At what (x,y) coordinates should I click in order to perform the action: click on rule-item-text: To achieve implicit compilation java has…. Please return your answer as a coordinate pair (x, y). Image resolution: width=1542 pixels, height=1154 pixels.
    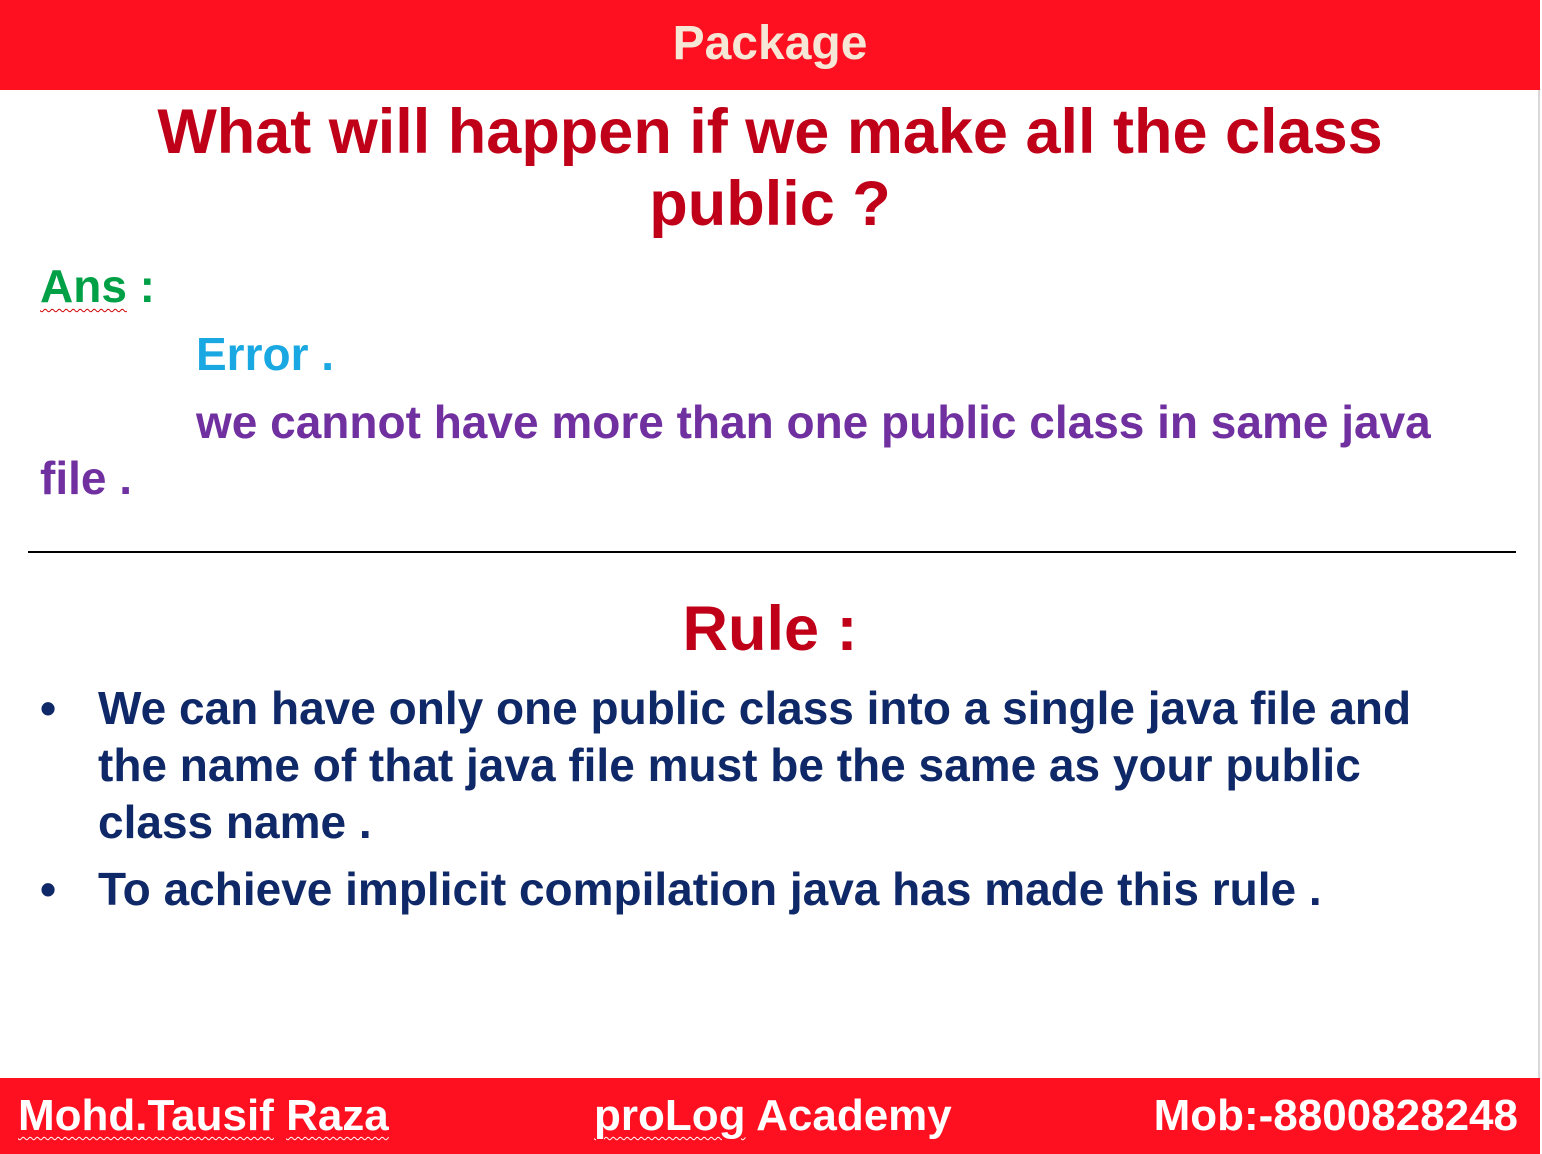
    Looking at the image, I should click on (710, 889).